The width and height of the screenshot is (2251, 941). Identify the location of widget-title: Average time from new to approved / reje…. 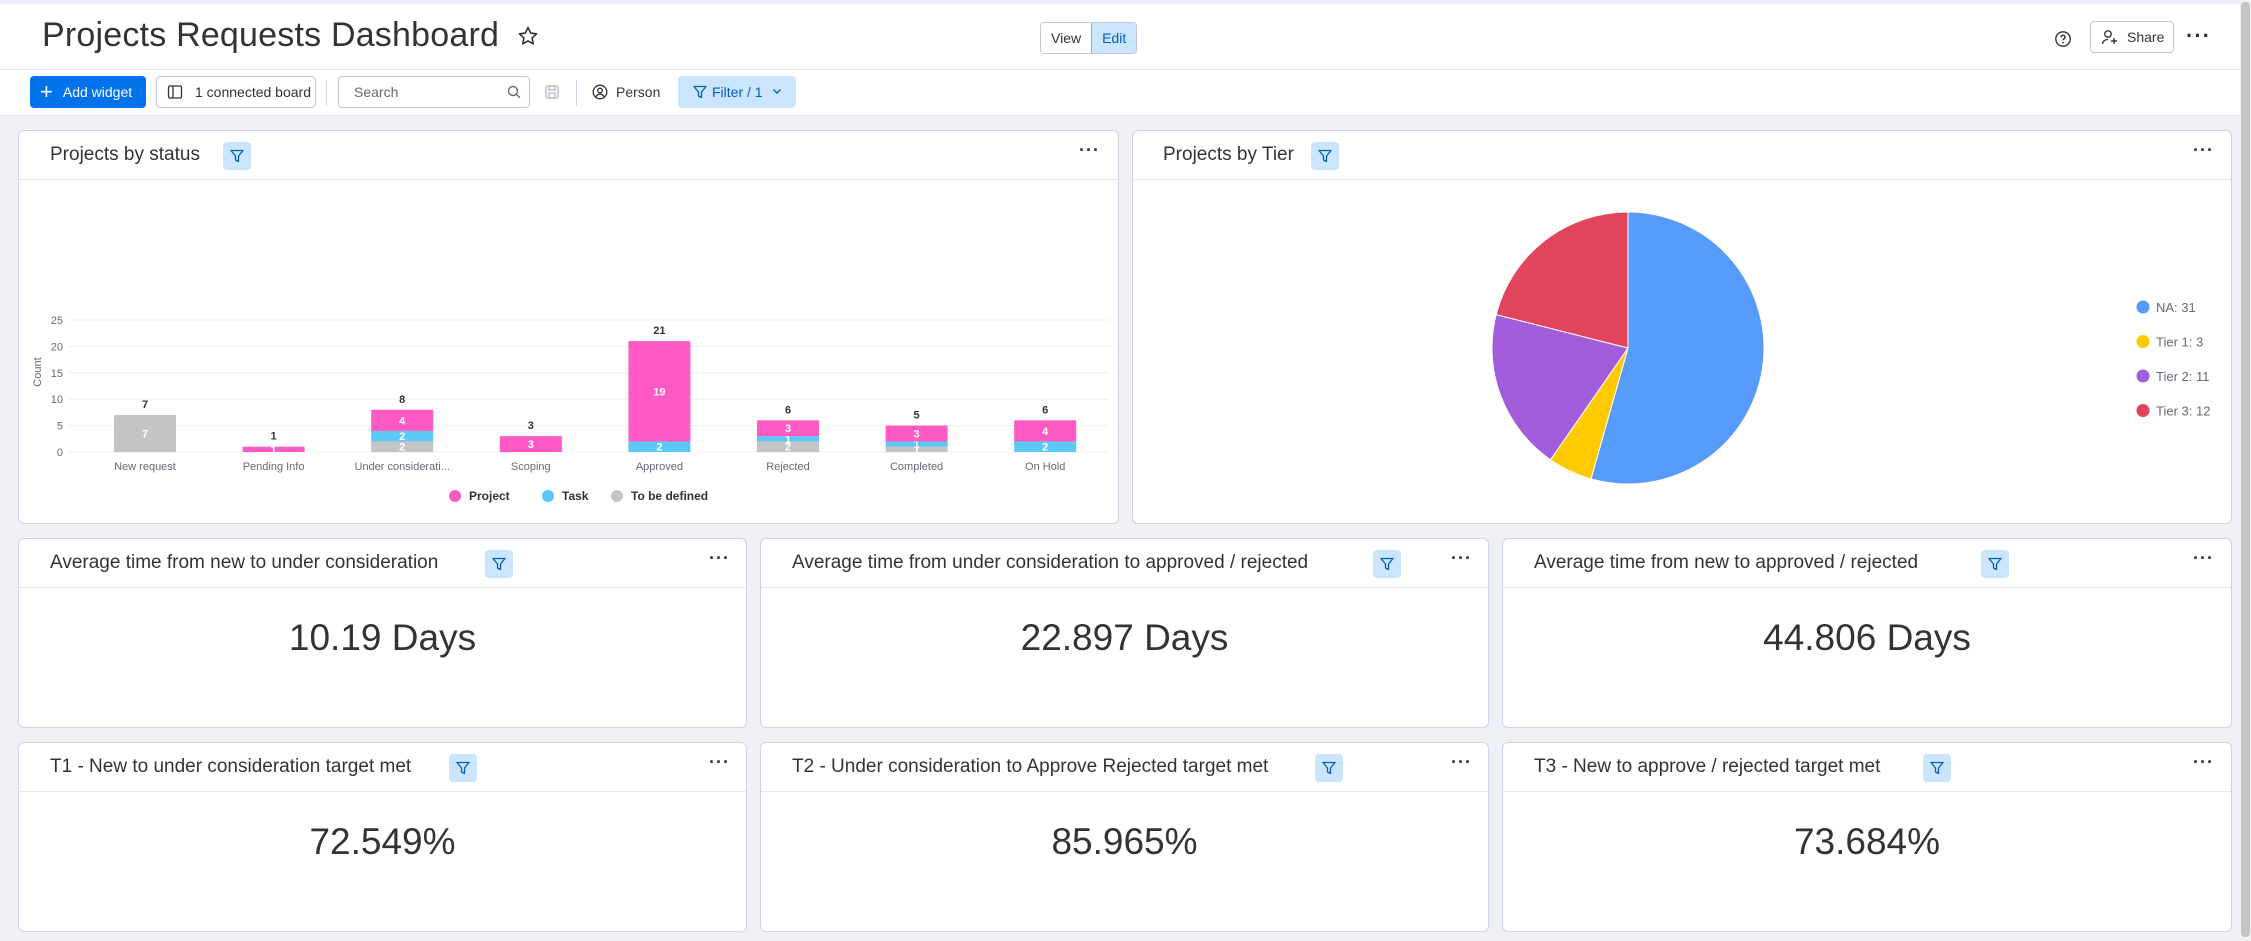
(1726, 562).